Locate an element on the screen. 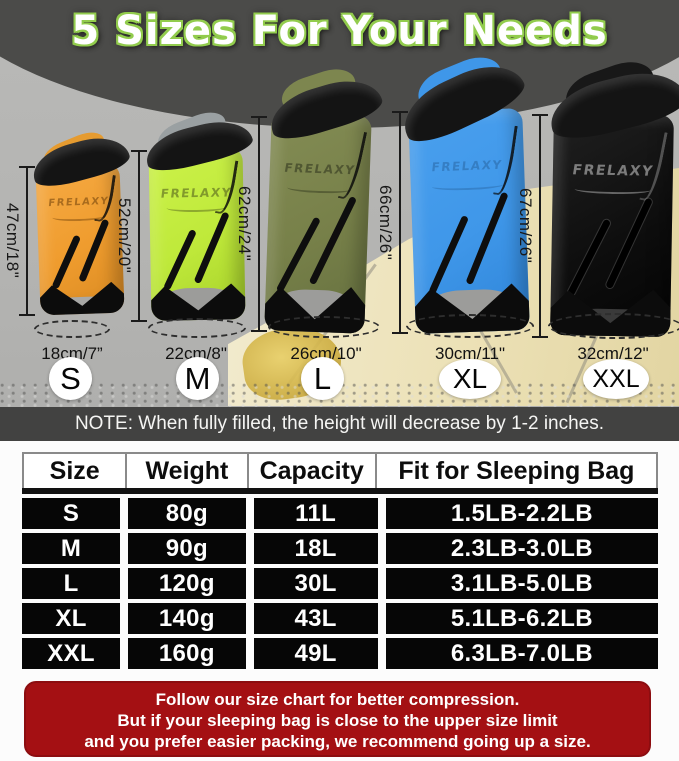 The image size is (679, 761). cell-size: XL is located at coordinates (71, 618).